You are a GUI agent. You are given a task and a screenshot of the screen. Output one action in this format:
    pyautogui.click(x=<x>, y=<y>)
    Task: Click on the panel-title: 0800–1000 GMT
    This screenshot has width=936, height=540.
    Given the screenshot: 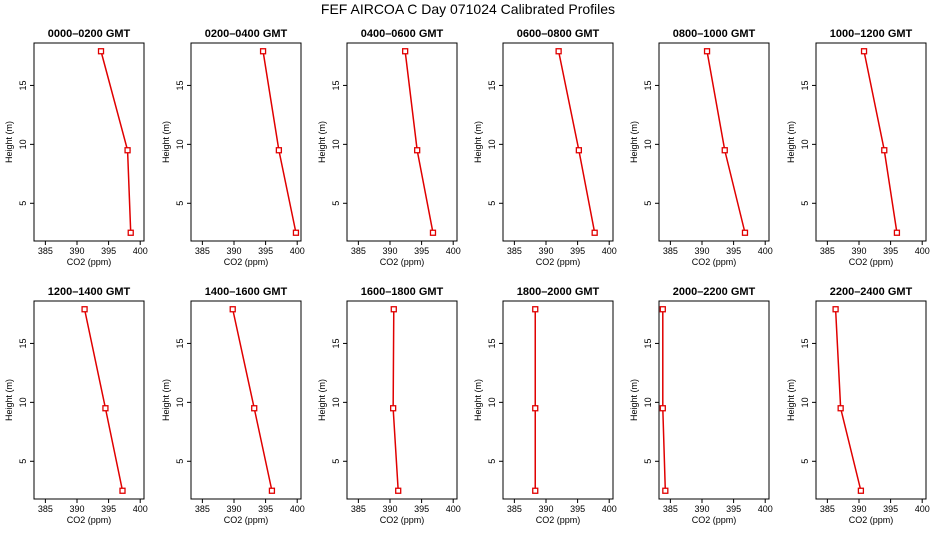 What is the action you would take?
    pyautogui.click(x=714, y=34)
    